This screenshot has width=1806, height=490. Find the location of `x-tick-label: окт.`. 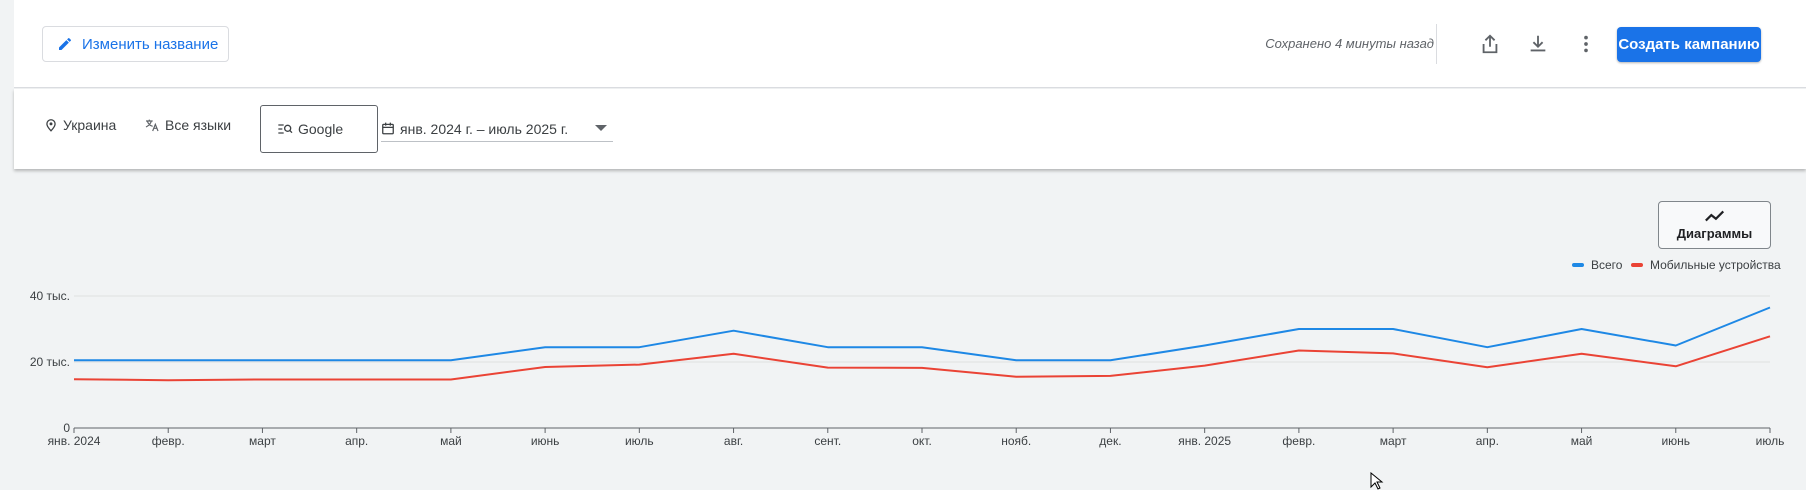

x-tick-label: окт. is located at coordinates (922, 441).